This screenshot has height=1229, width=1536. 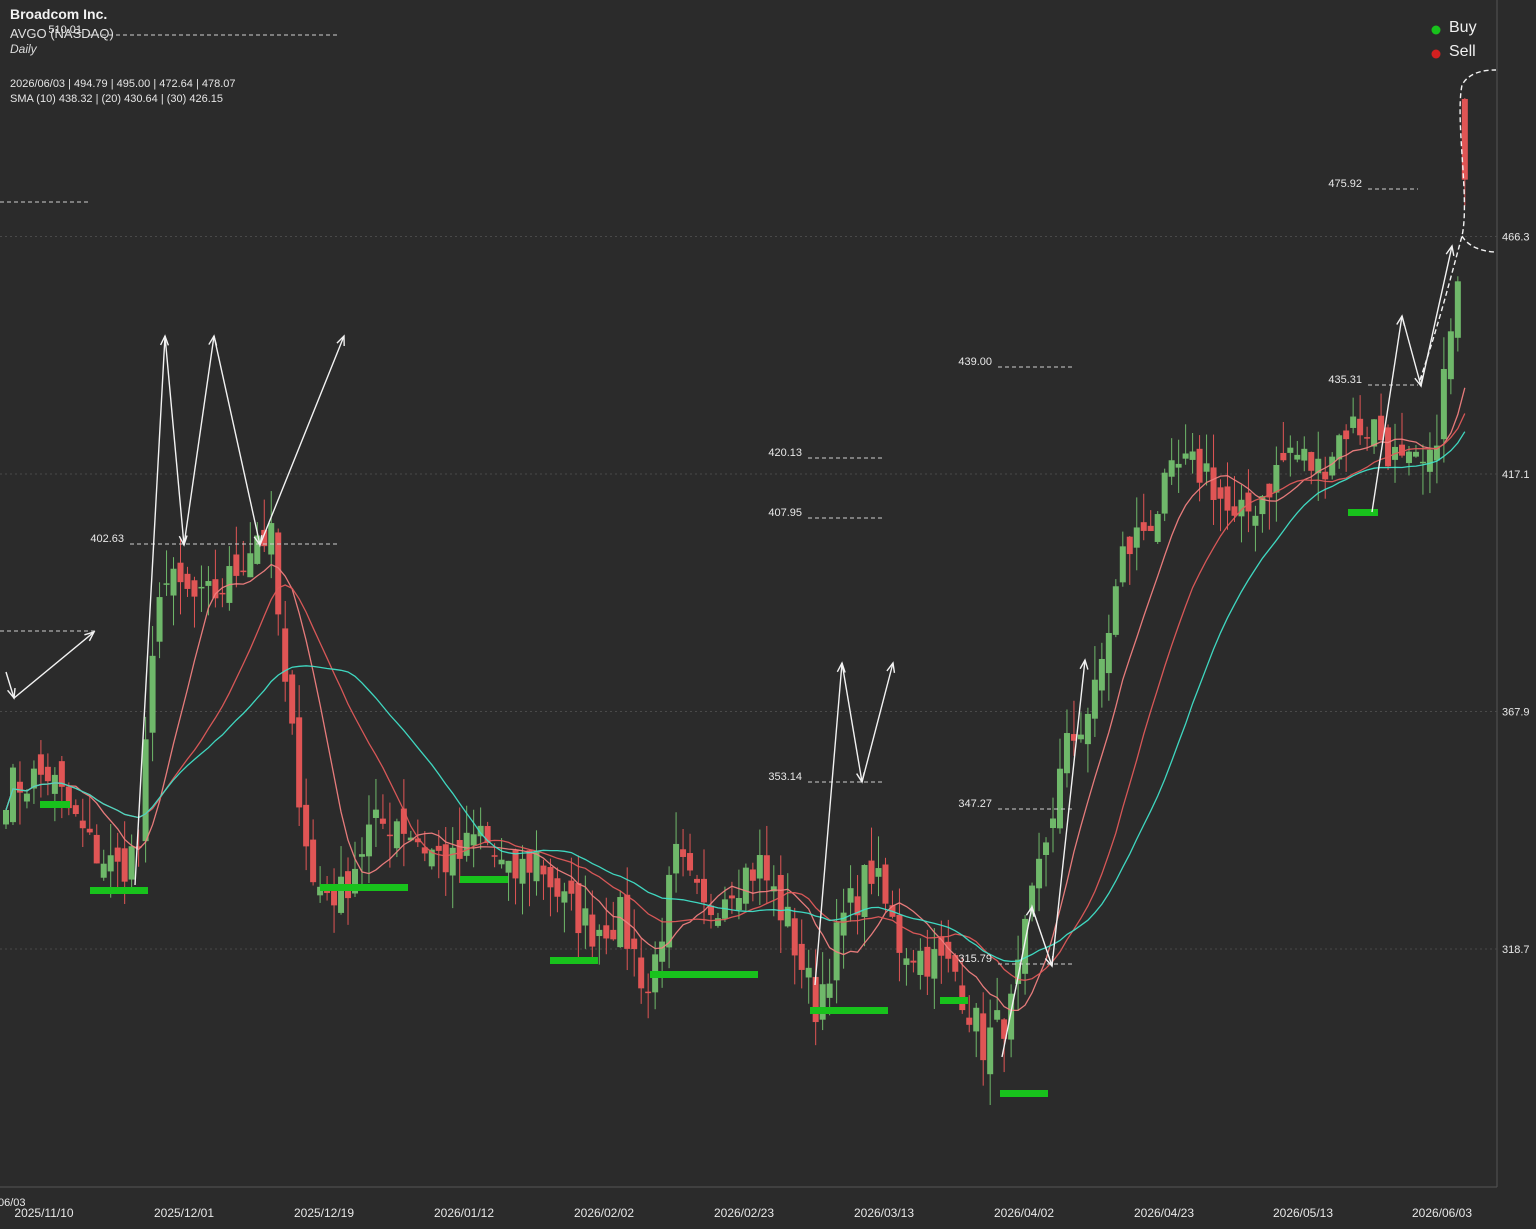 What do you see at coordinates (1516, 475) in the screenshot?
I see `y-tick-label: 417.1` at bounding box center [1516, 475].